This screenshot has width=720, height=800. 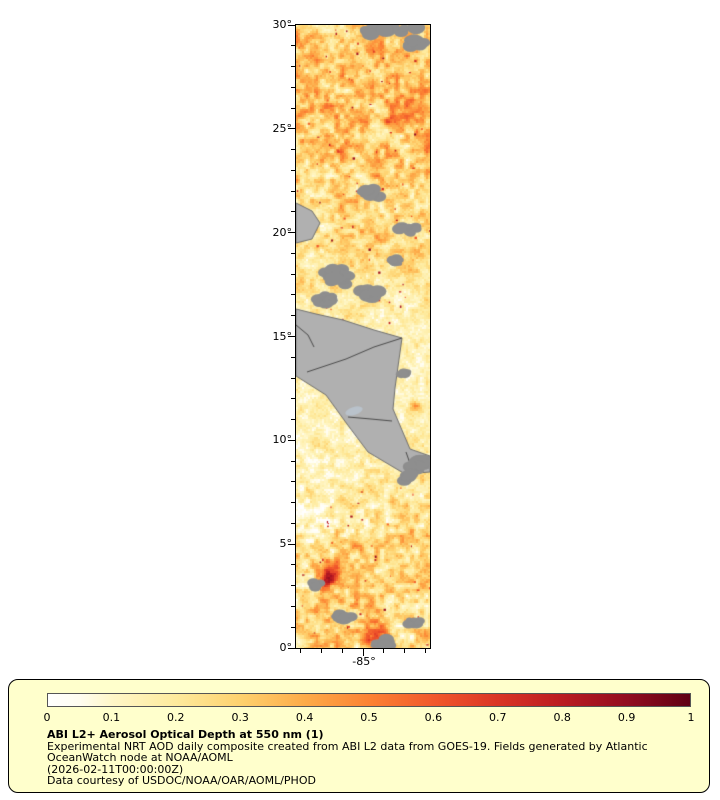 What do you see at coordinates (433, 717) in the screenshot?
I see `colorbar-tick-label: 0.6` at bounding box center [433, 717].